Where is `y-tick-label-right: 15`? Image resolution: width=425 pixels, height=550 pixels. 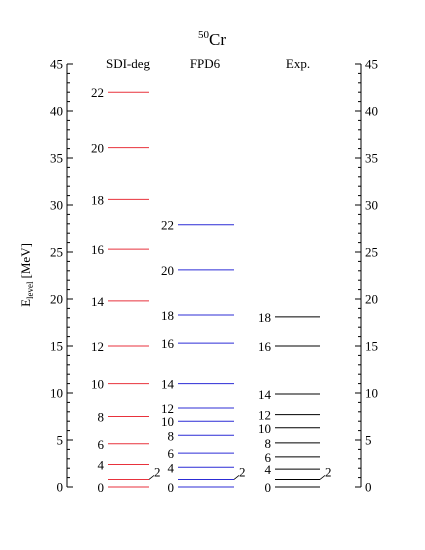
y-tick-label-right: 15 is located at coordinates (371, 346).